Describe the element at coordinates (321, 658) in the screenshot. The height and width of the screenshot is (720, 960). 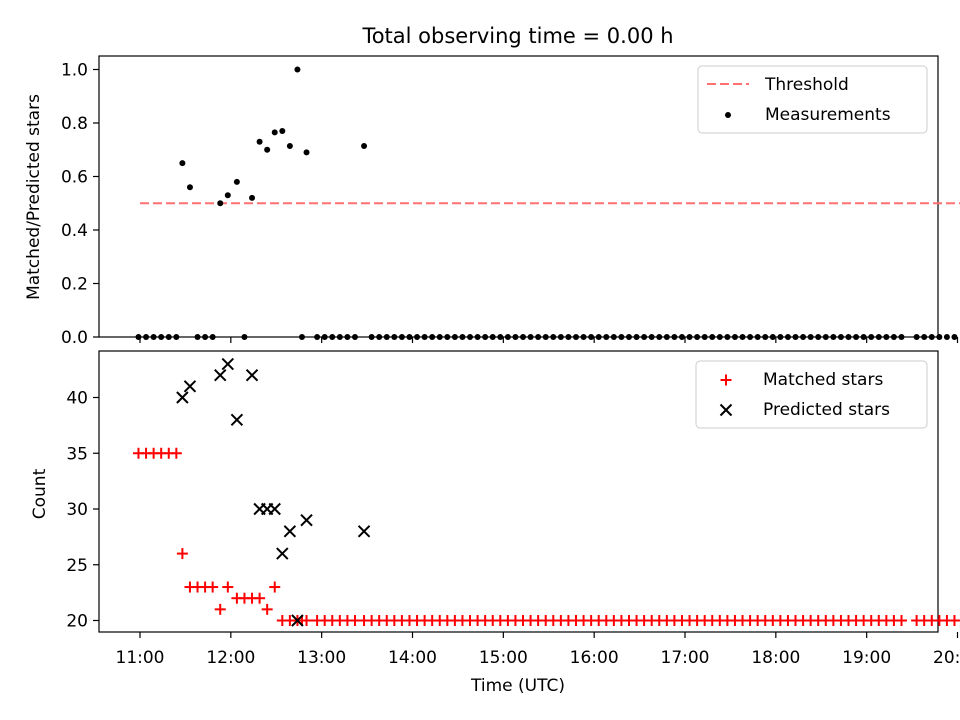
I see `bottom-xtick-label: 13:00` at that location.